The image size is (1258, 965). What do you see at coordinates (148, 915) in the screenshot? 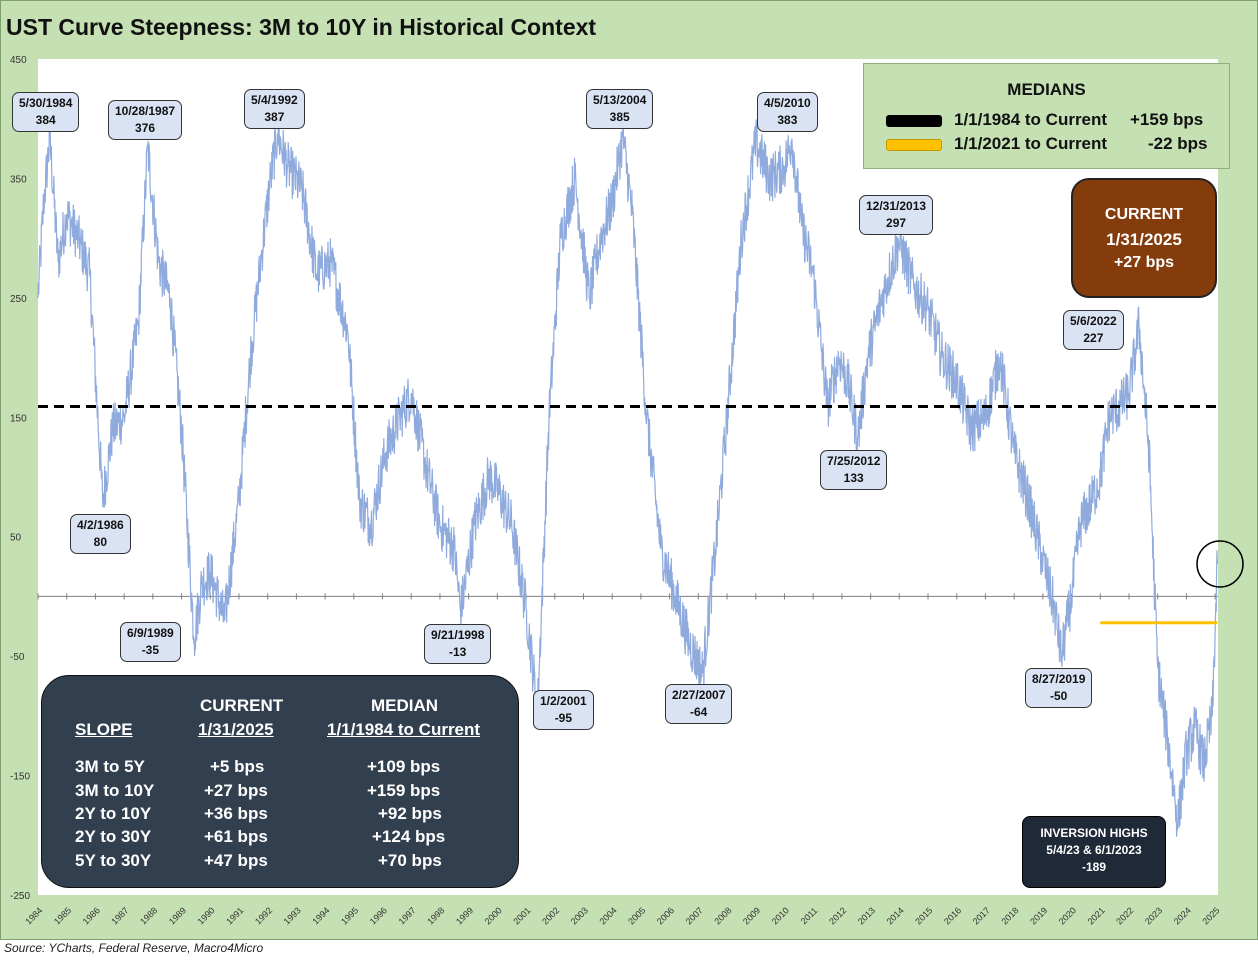
I see `x-tick-label: 1988` at bounding box center [148, 915].